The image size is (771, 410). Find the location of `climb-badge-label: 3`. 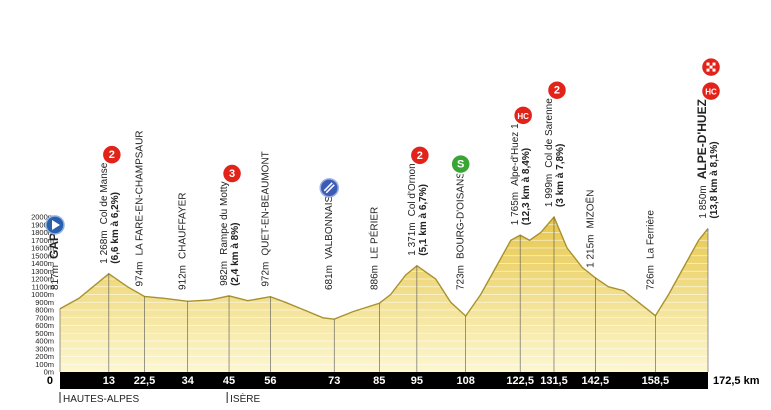

climb-badge-label: 3 is located at coordinates (232, 174).